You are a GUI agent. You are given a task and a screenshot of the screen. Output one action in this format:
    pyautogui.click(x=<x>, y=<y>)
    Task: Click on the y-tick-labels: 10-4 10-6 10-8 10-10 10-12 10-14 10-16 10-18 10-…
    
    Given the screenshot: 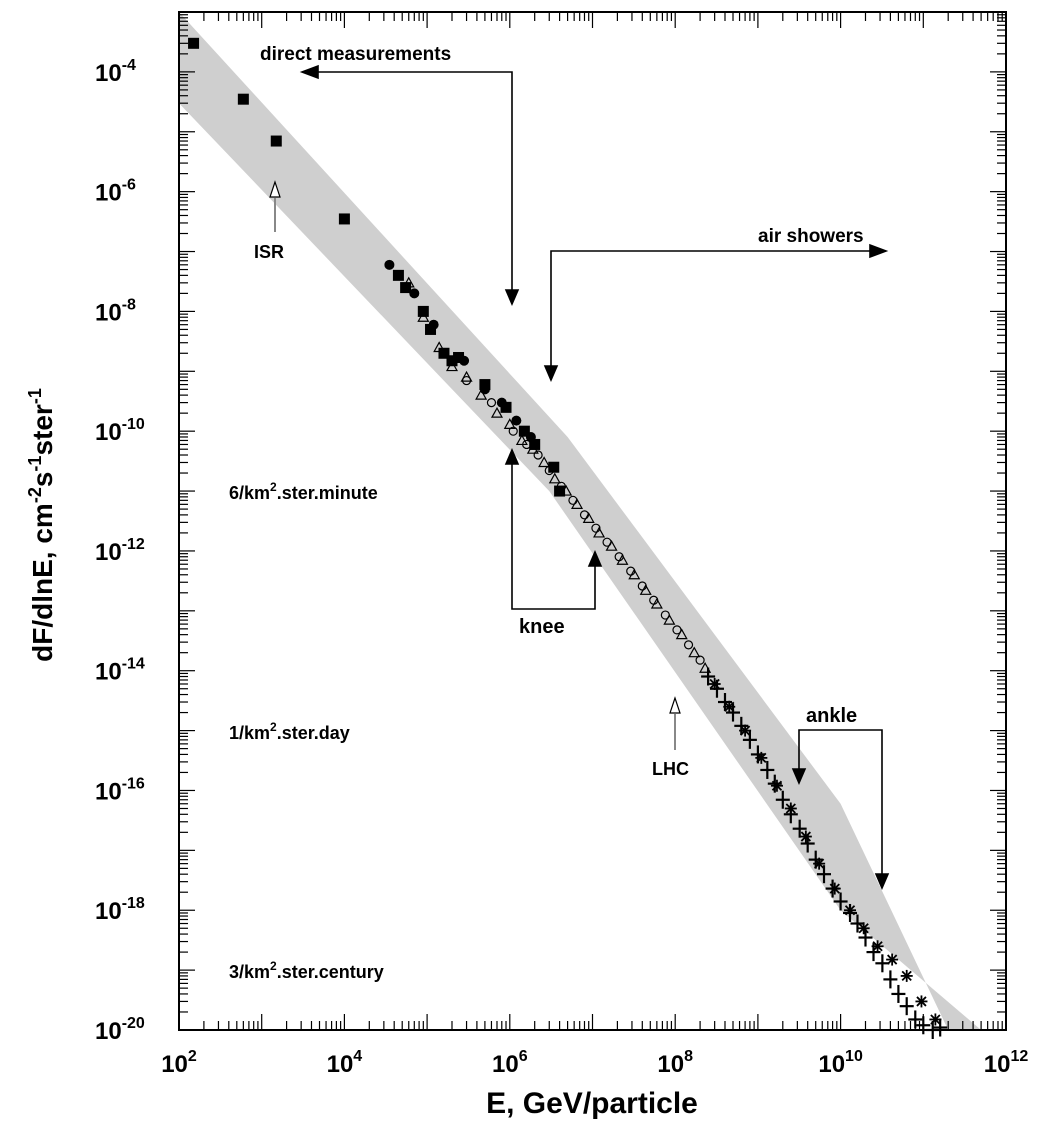 What is the action you would take?
    pyautogui.click(x=120, y=551)
    